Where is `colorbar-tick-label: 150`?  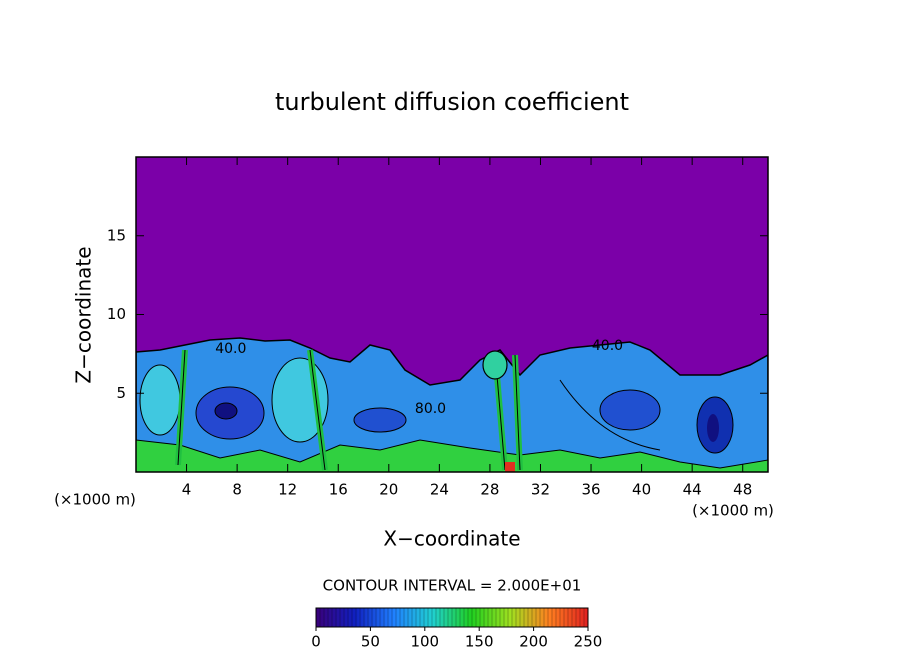
colorbar-tick-label: 150 is located at coordinates (479, 642).